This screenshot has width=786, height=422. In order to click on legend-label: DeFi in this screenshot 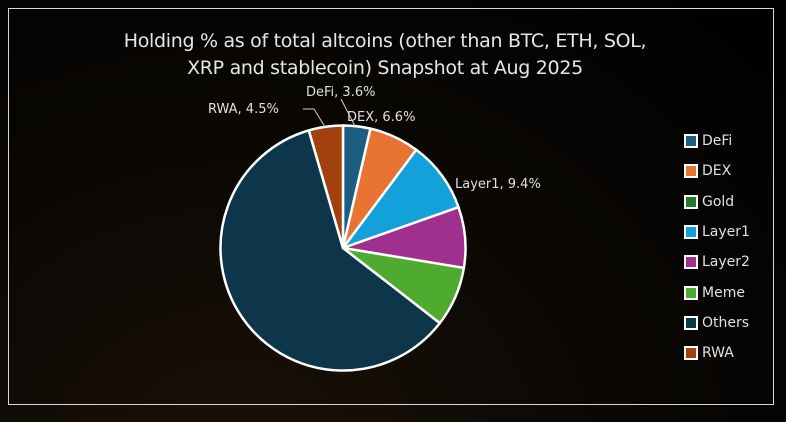, I will do `click(717, 141)`.